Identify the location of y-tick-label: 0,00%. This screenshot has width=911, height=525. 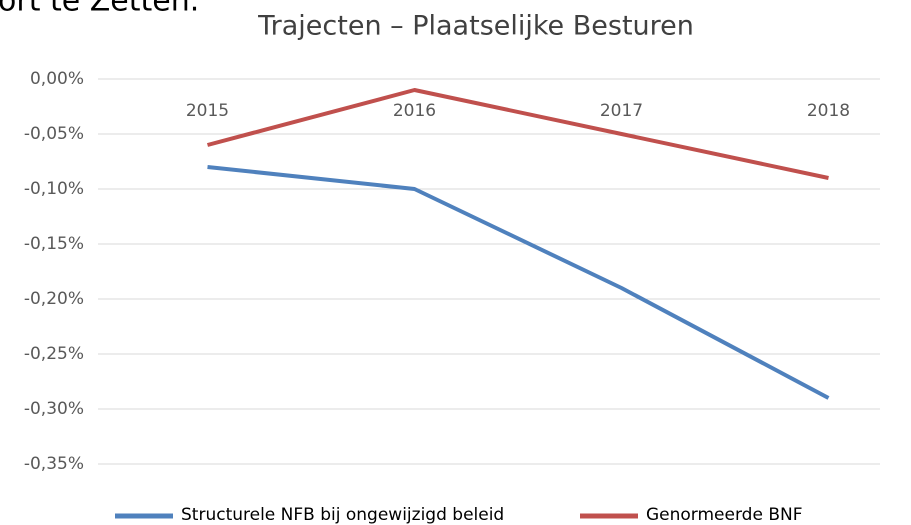
(57, 79).